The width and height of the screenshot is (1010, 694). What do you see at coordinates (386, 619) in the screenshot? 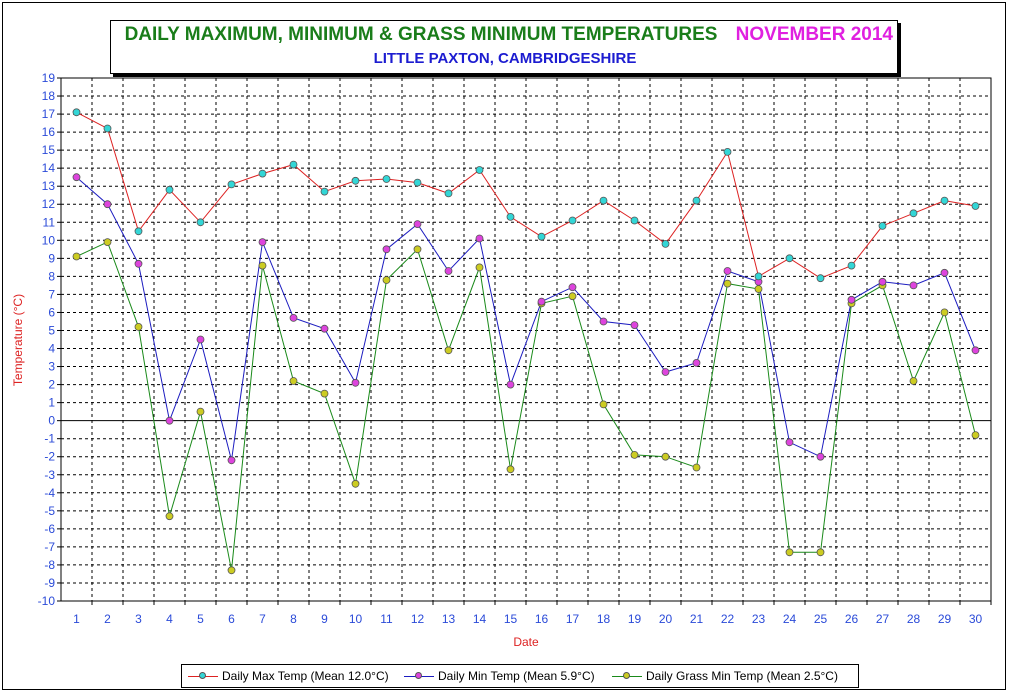
I see `x-tick-label: 11` at bounding box center [386, 619].